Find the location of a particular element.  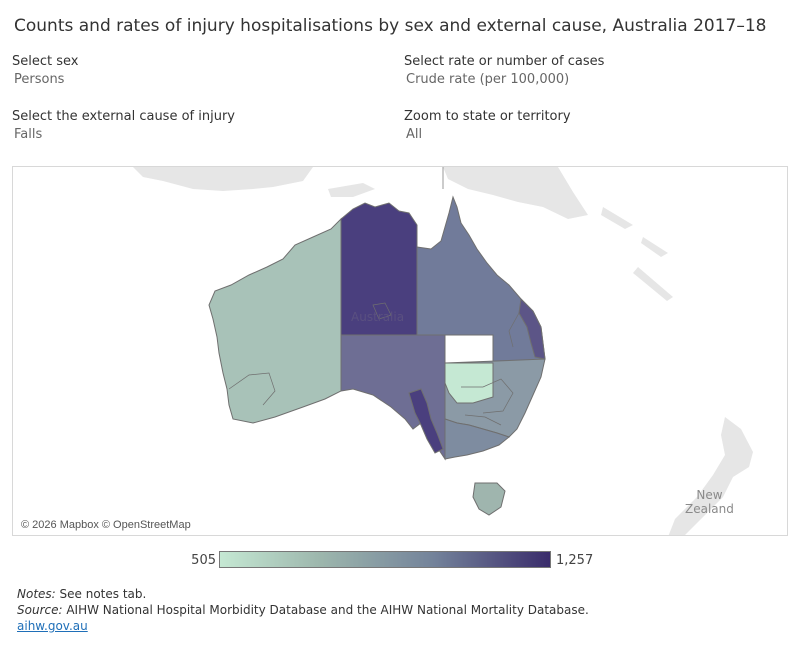

timor-landmass is located at coordinates (351, 190).